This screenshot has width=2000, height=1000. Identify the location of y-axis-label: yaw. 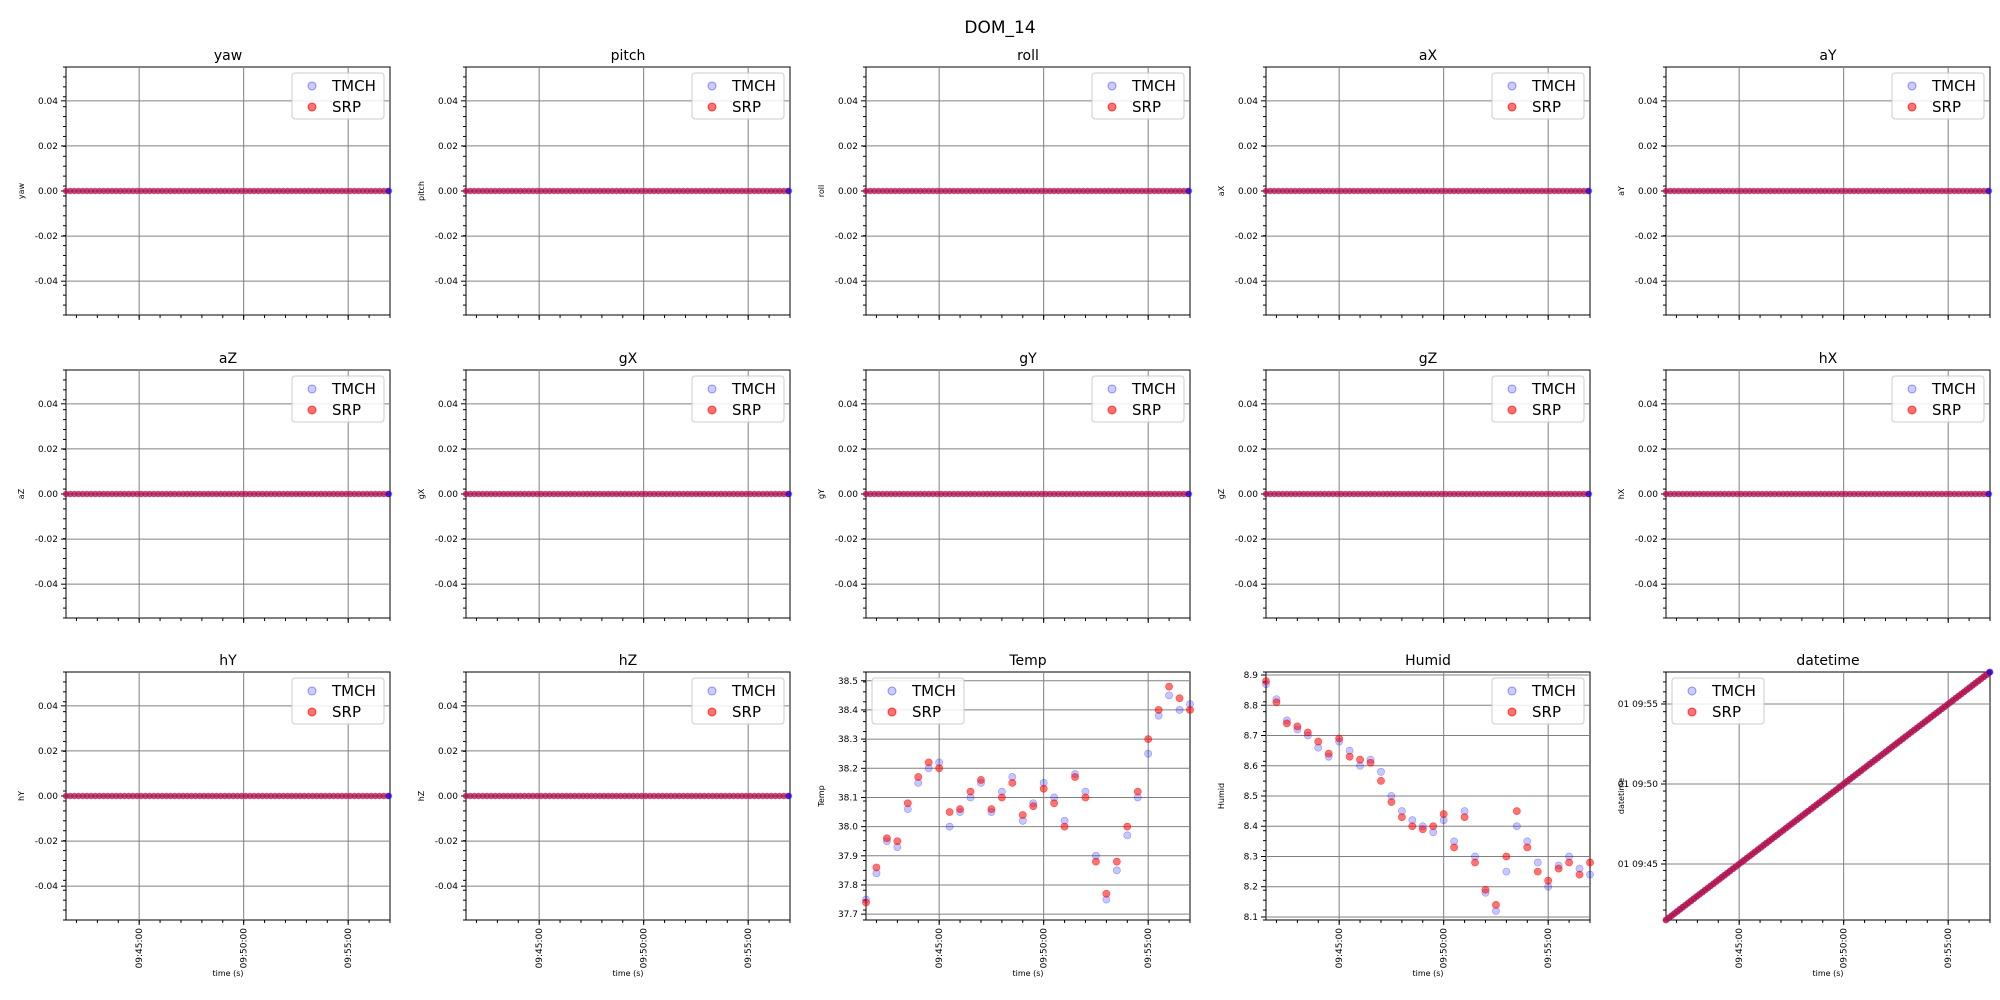
(21, 190).